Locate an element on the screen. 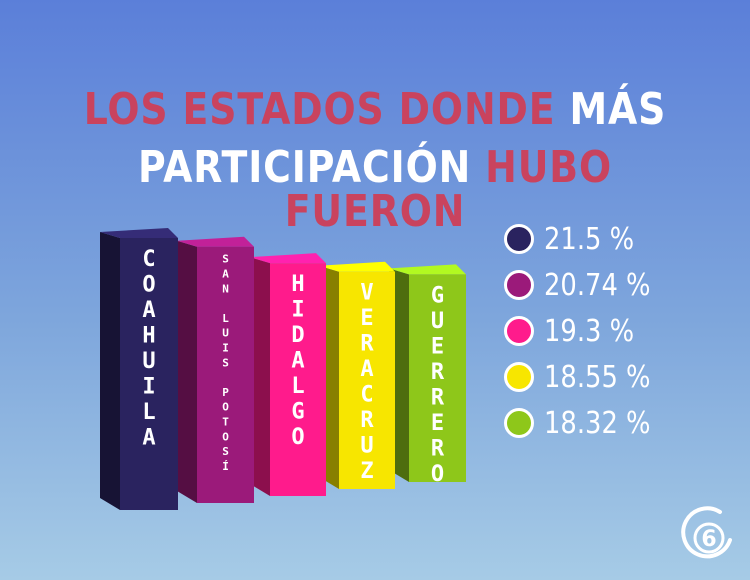 The width and height of the screenshot is (750, 580). legend-item: 18.55 % is located at coordinates (624, 377).